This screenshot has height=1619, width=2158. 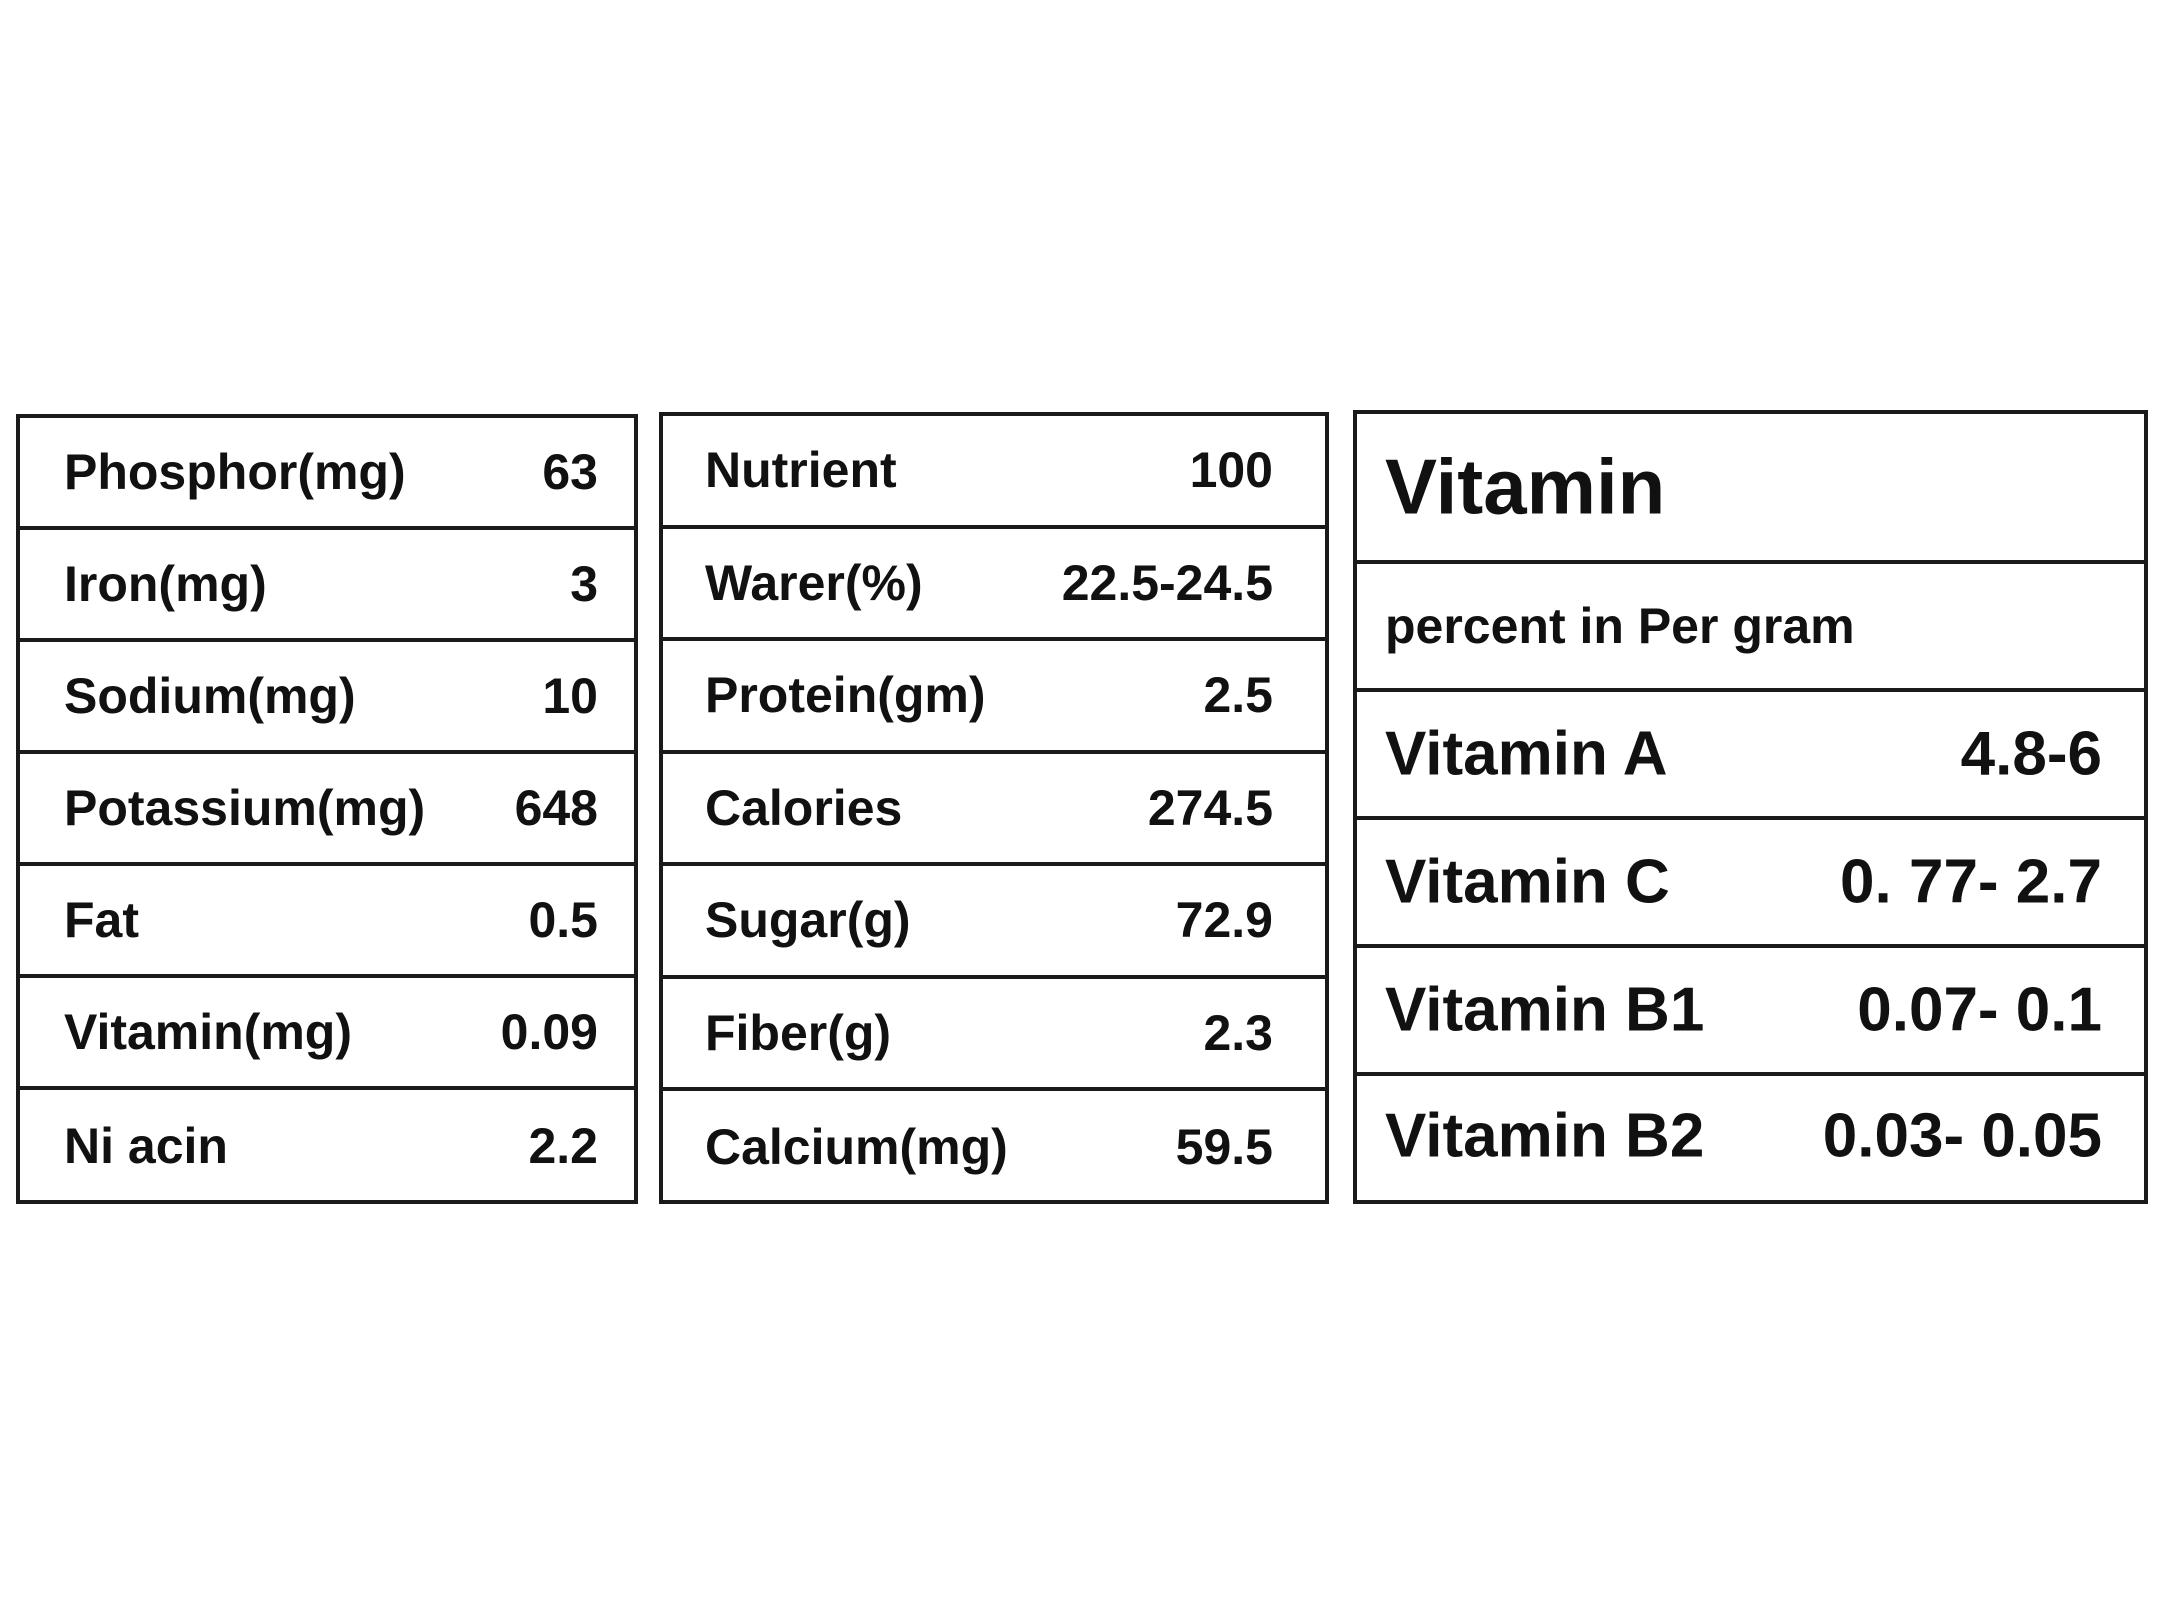 I want to click on row-value: 59.5, so click(x=1224, y=1147).